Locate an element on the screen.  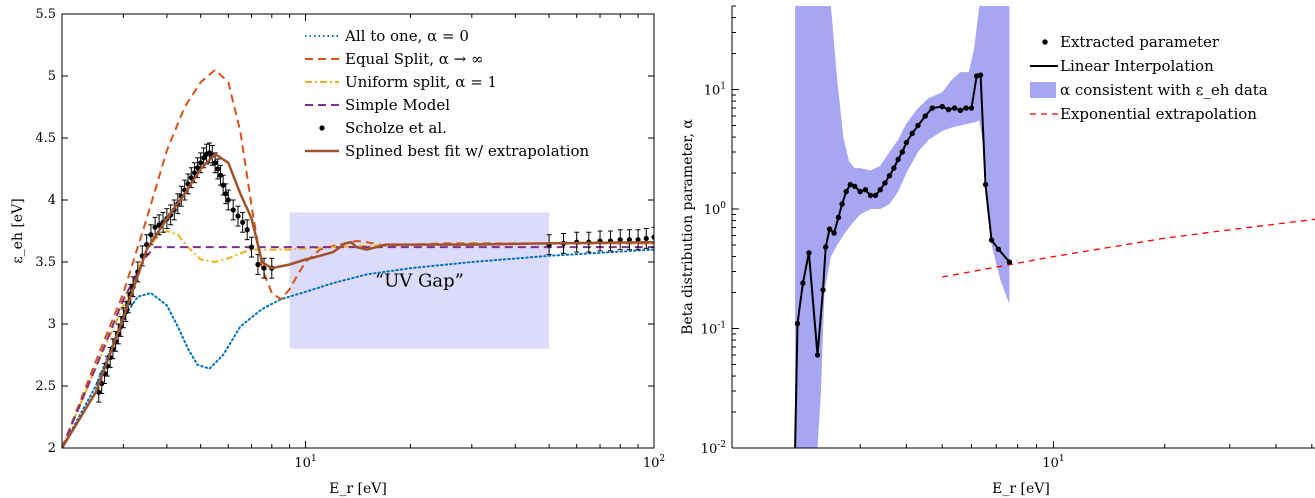
legend-label: Equal Split, α → ∞ is located at coordinates (414, 59).